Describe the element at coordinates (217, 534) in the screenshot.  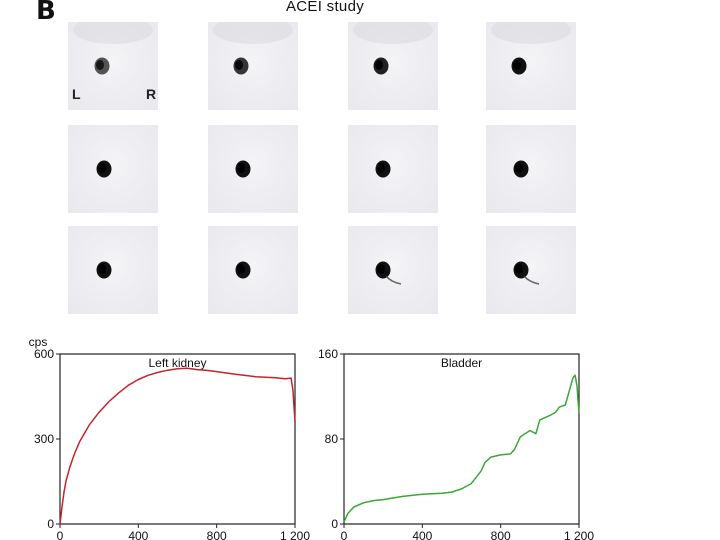
I see `left-kidney-x-tick-label: 800` at that location.